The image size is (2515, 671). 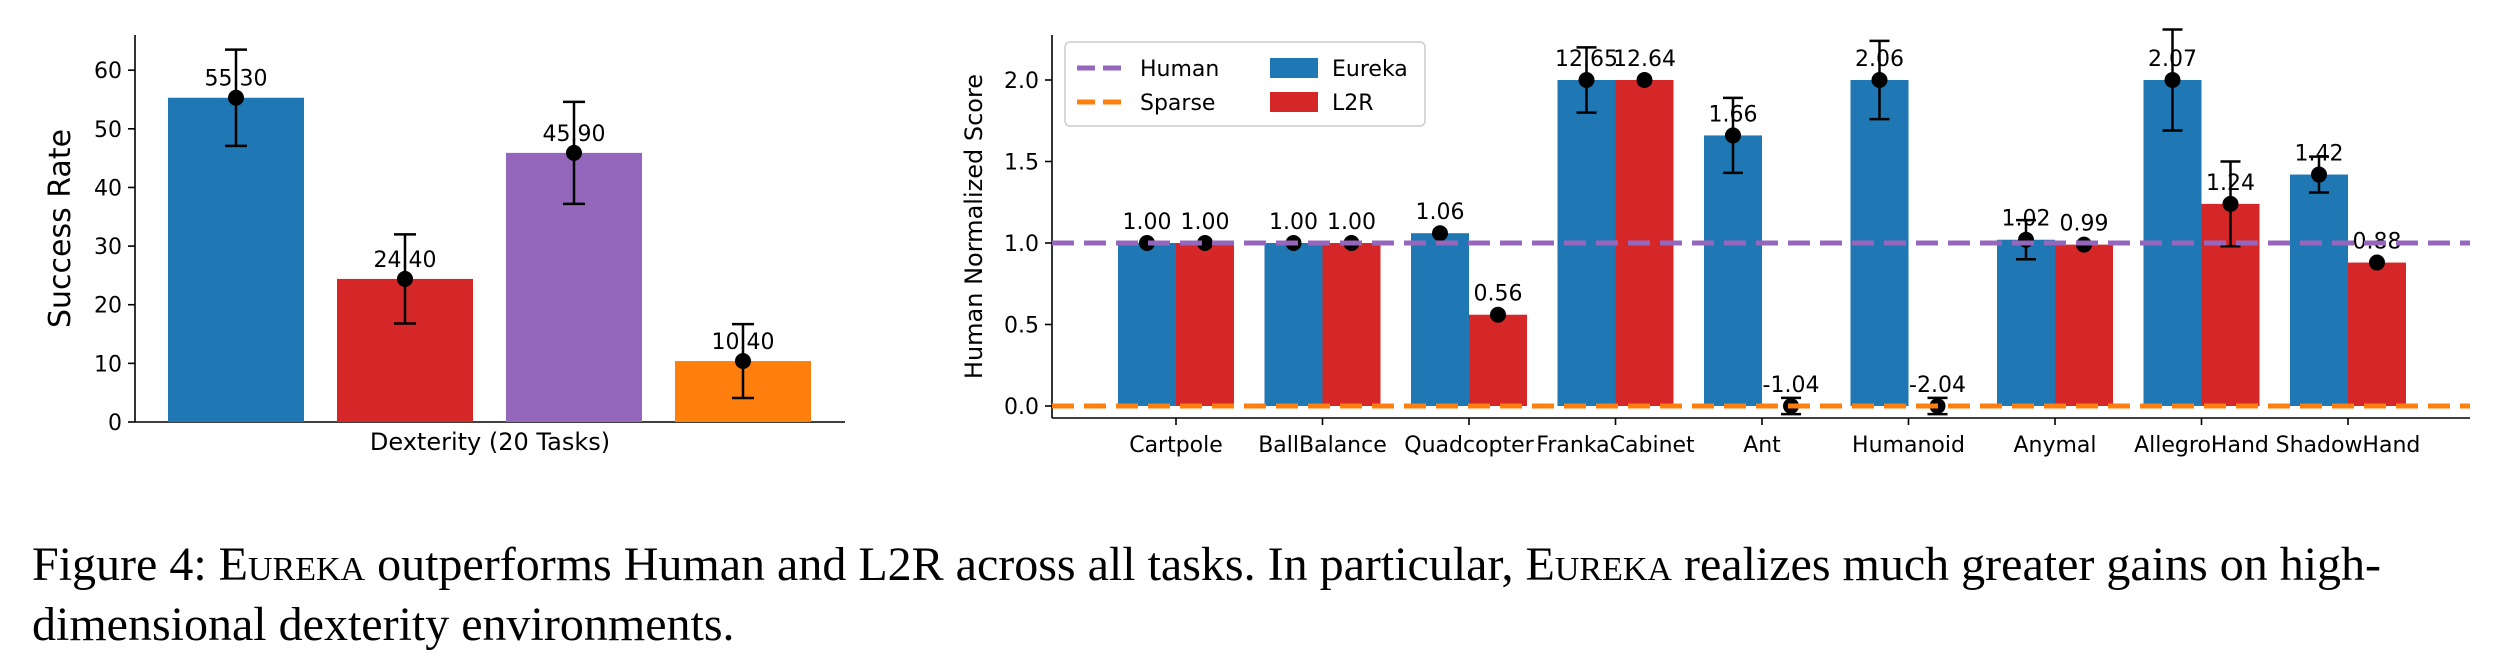 What do you see at coordinates (1469, 445) in the screenshot?
I see `x-tick-label: Quadcopter` at bounding box center [1469, 445].